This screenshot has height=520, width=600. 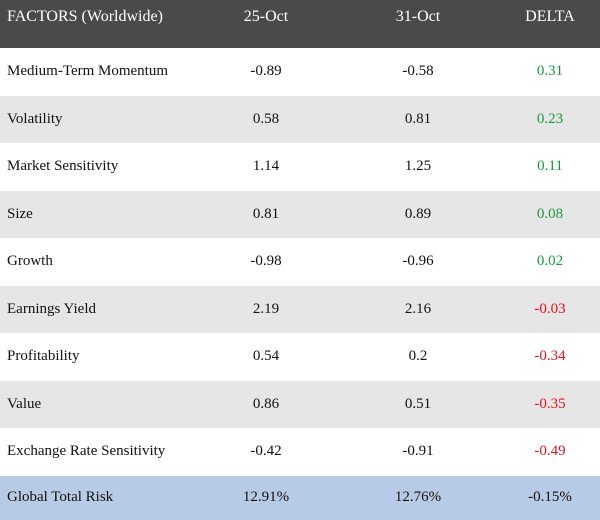 I want to click on delta-value: -0.49, so click(x=550, y=451).